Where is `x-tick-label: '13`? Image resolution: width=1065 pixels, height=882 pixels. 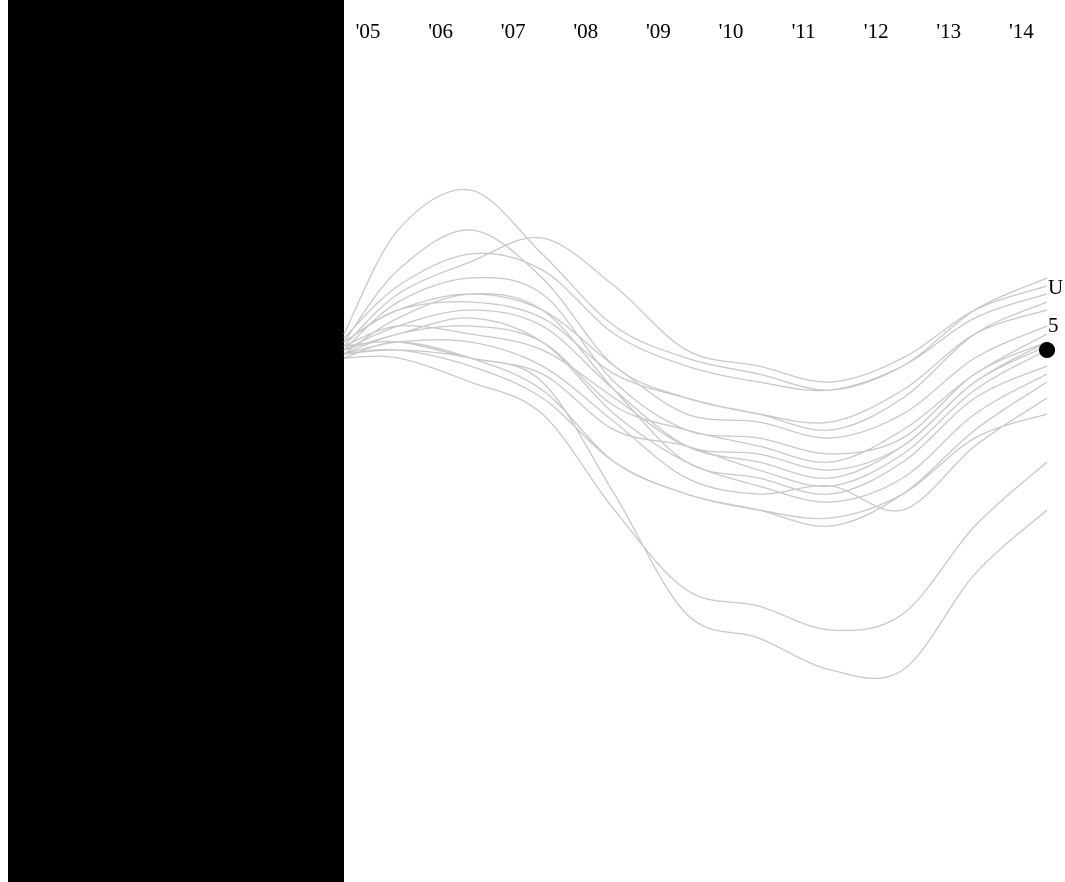 x-tick-label: '13 is located at coordinates (948, 31).